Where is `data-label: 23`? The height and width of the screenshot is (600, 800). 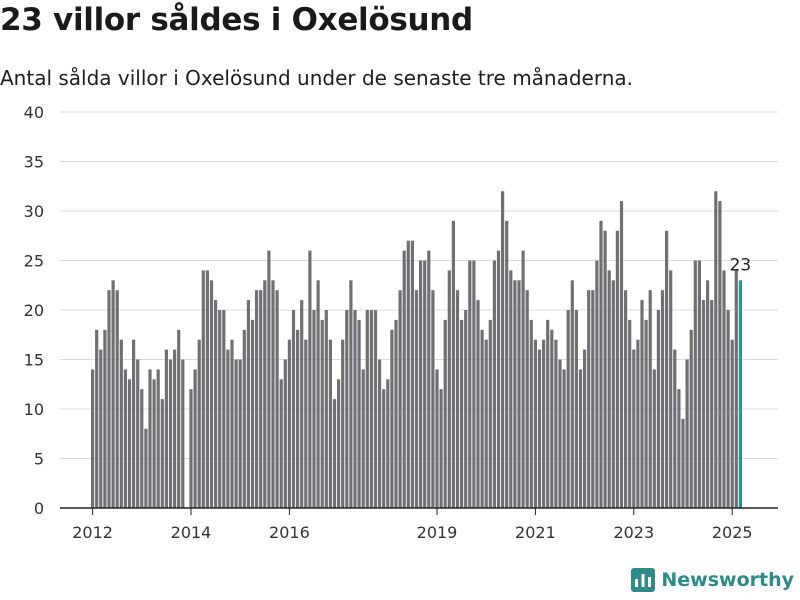
data-label: 23 is located at coordinates (741, 265).